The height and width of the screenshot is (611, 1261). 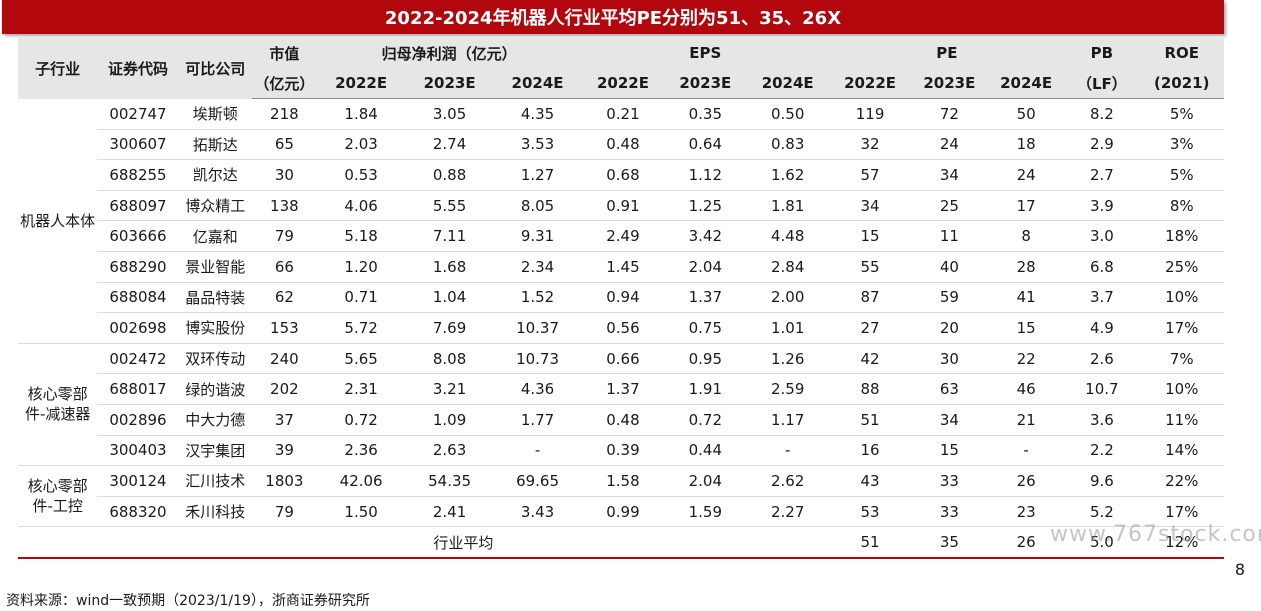 What do you see at coordinates (949, 114) in the screenshot?
I see `cell-pe-2023: 72` at bounding box center [949, 114].